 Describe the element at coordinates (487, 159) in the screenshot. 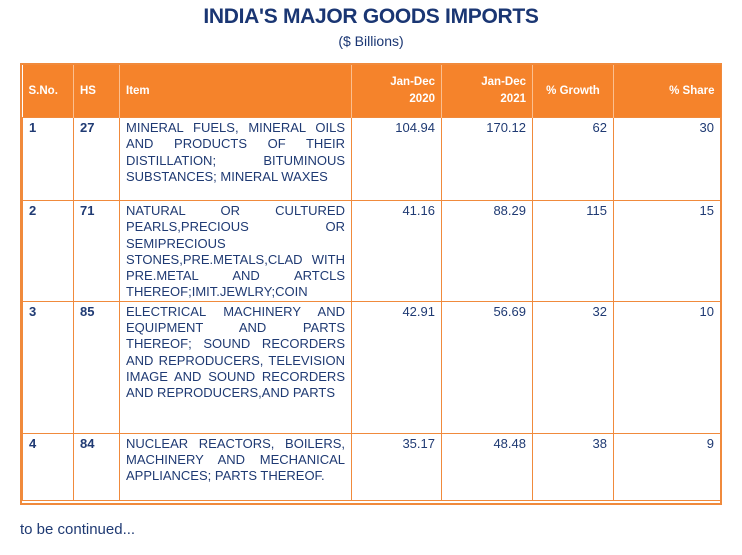

I see `cell-2021: 170.12` at that location.